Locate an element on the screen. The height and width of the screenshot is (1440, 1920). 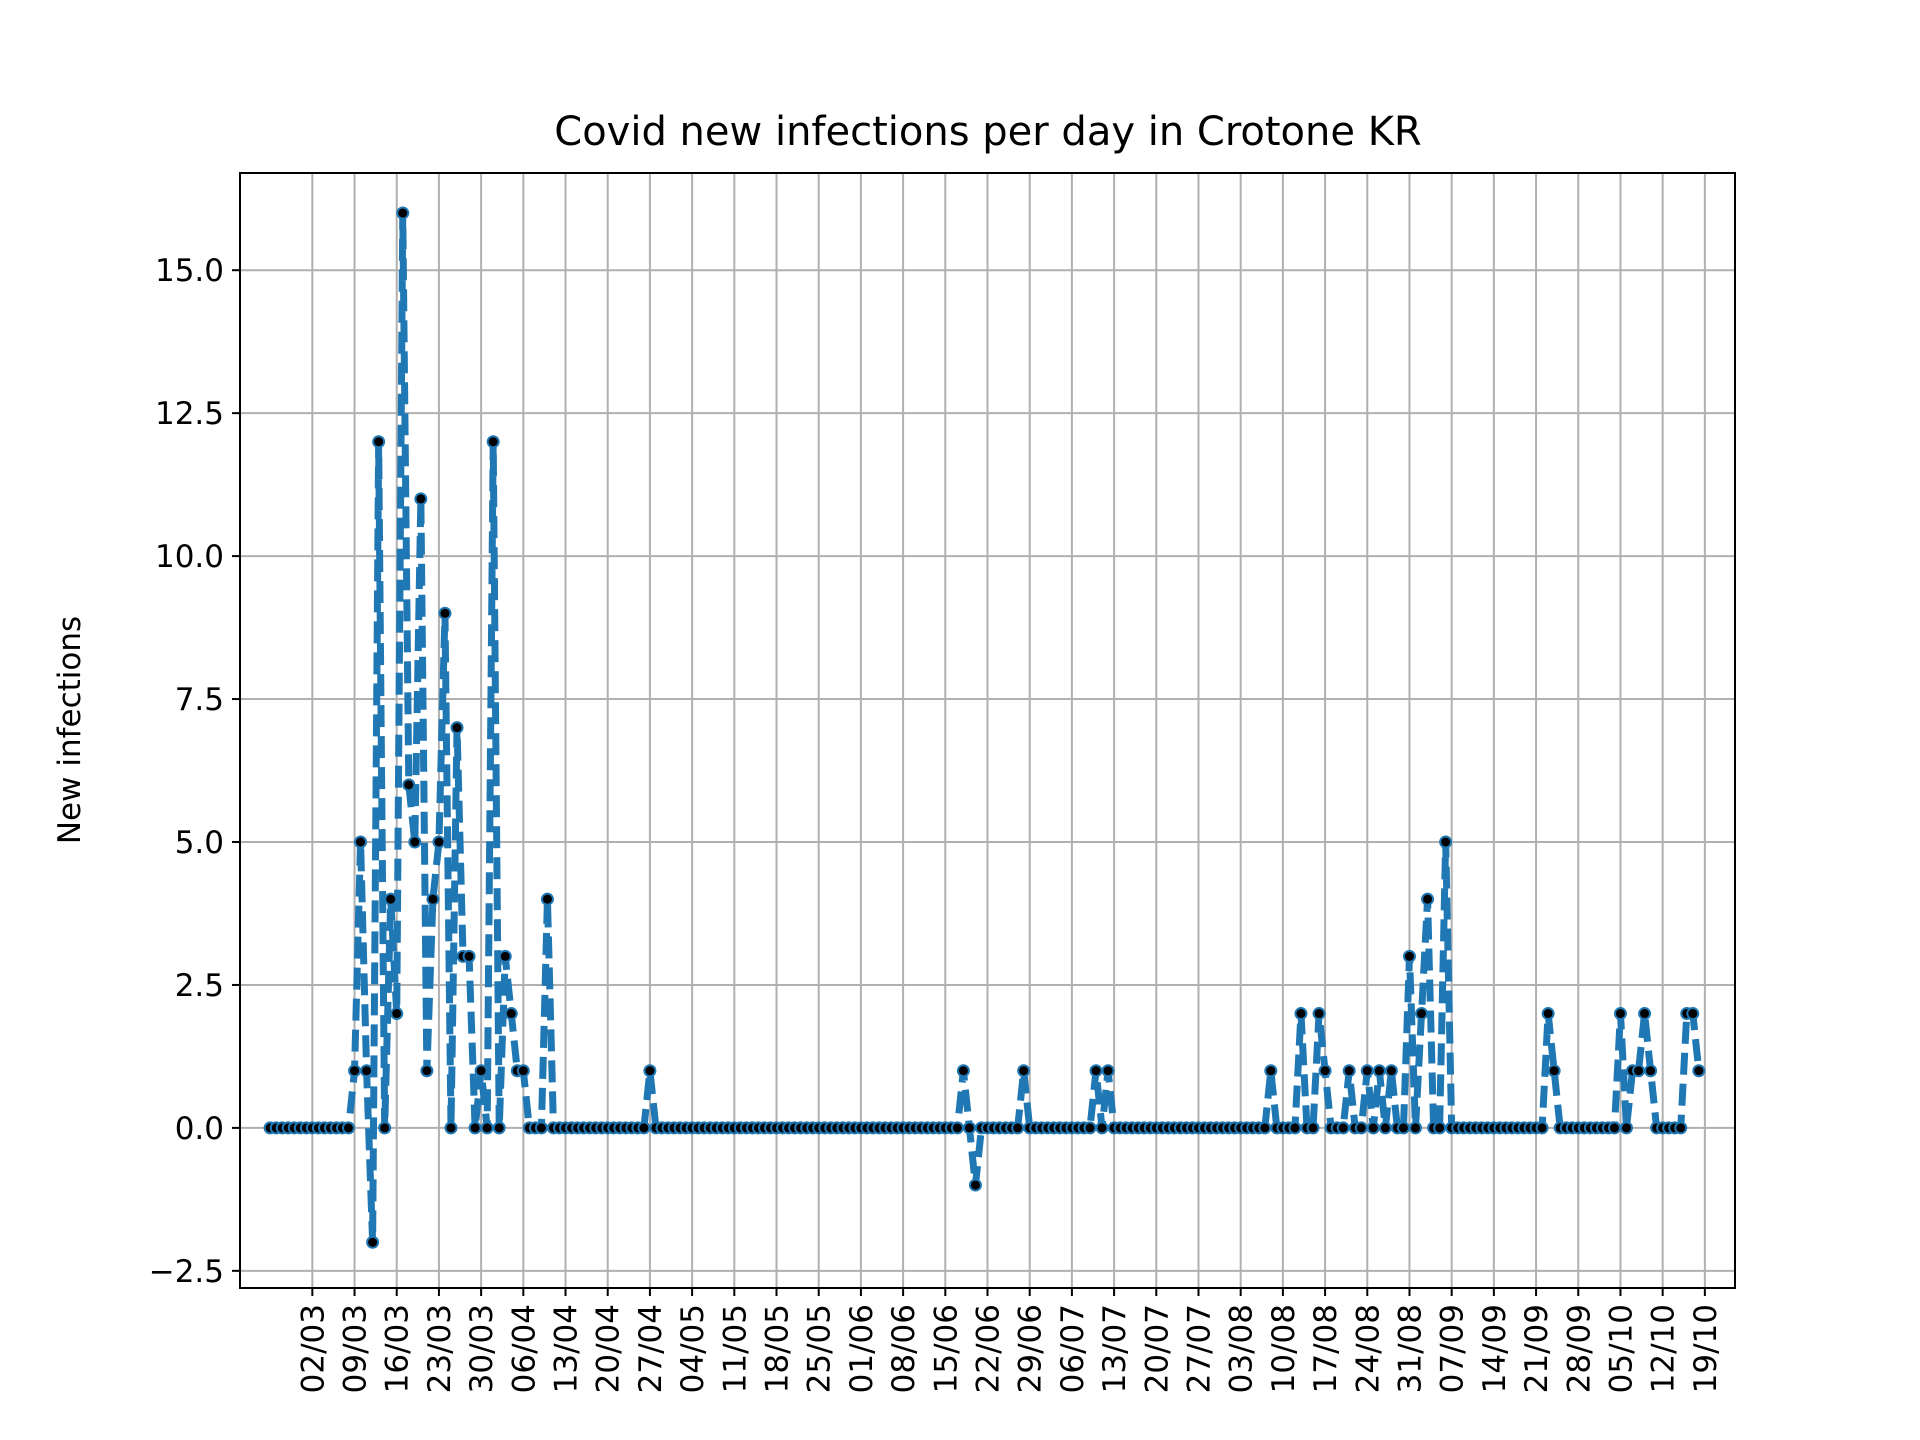
x-tick-label: 15/06 is located at coordinates (946, 1348).